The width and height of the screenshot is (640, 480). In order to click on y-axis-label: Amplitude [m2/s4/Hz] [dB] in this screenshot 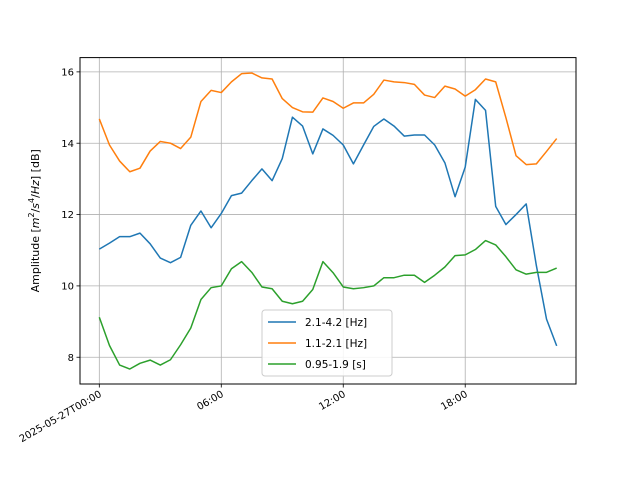, I will do `click(34, 220)`.